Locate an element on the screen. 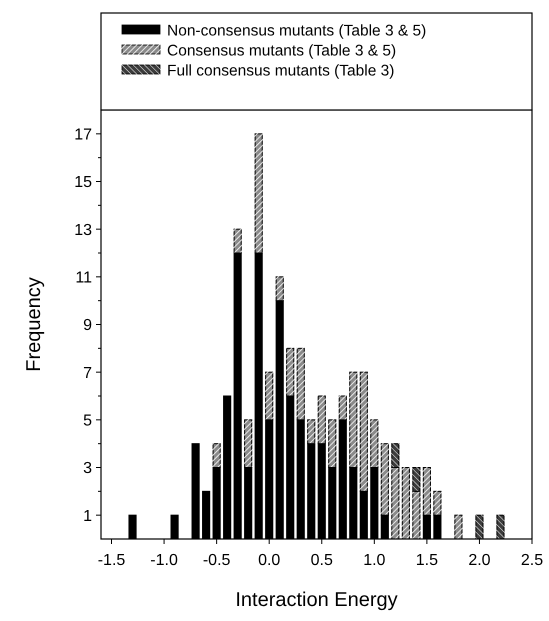  y-tick-label: 7 is located at coordinates (87, 373).